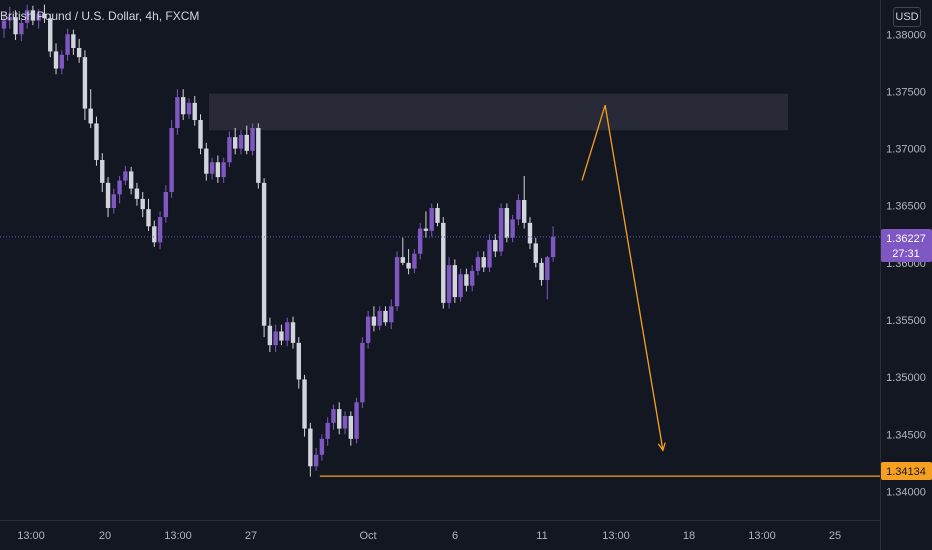  Describe the element at coordinates (622, 277) in the screenshot. I see `projection-path` at that location.